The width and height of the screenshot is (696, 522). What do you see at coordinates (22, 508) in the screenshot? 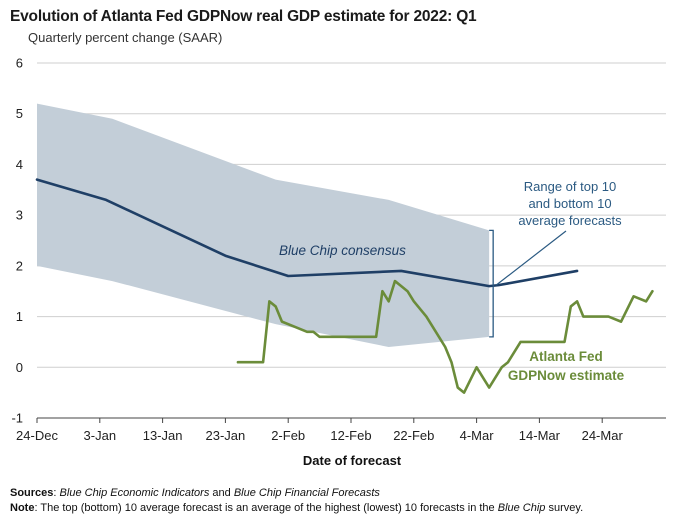
I see `note-label: Note` at bounding box center [22, 508].